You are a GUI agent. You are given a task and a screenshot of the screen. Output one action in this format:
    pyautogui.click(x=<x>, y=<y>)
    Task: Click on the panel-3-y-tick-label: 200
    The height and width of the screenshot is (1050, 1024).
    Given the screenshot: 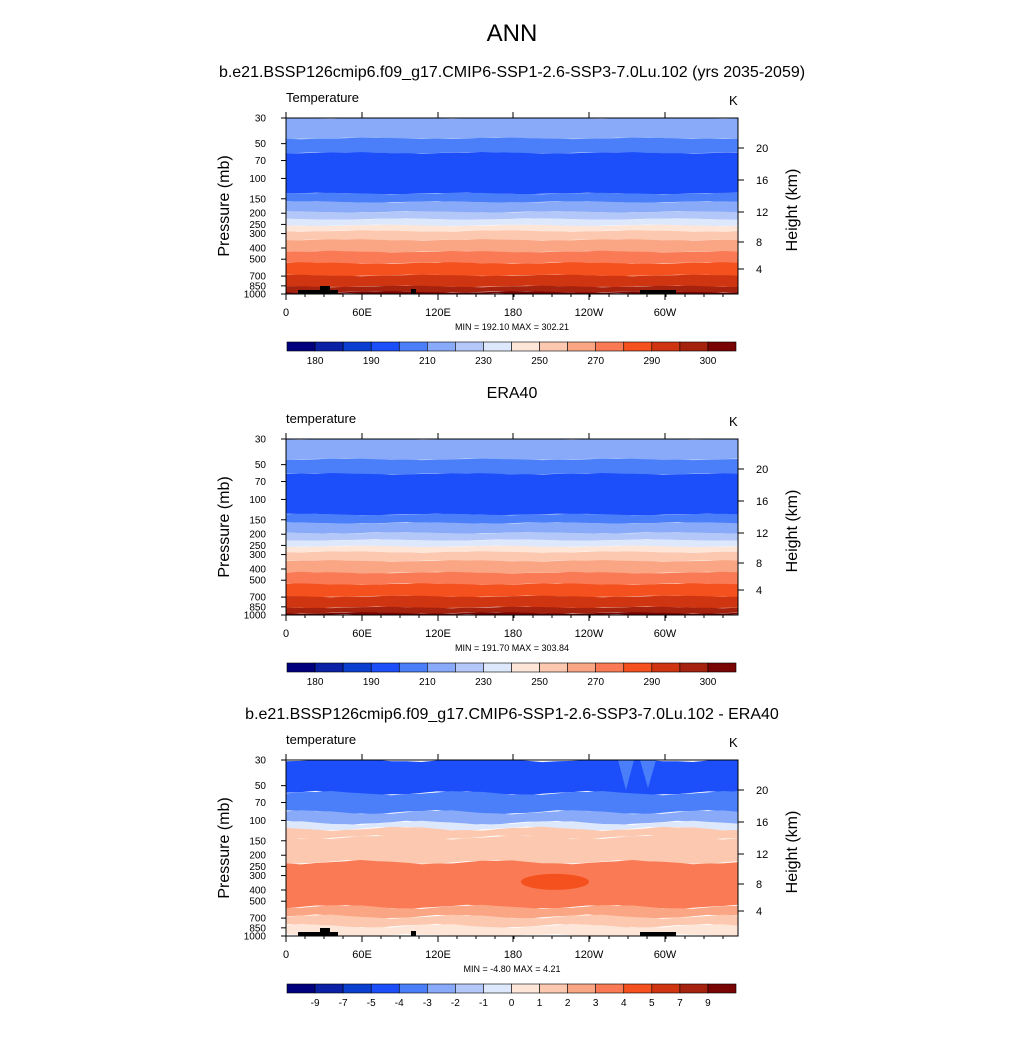 What is the action you would take?
    pyautogui.click(x=257, y=856)
    